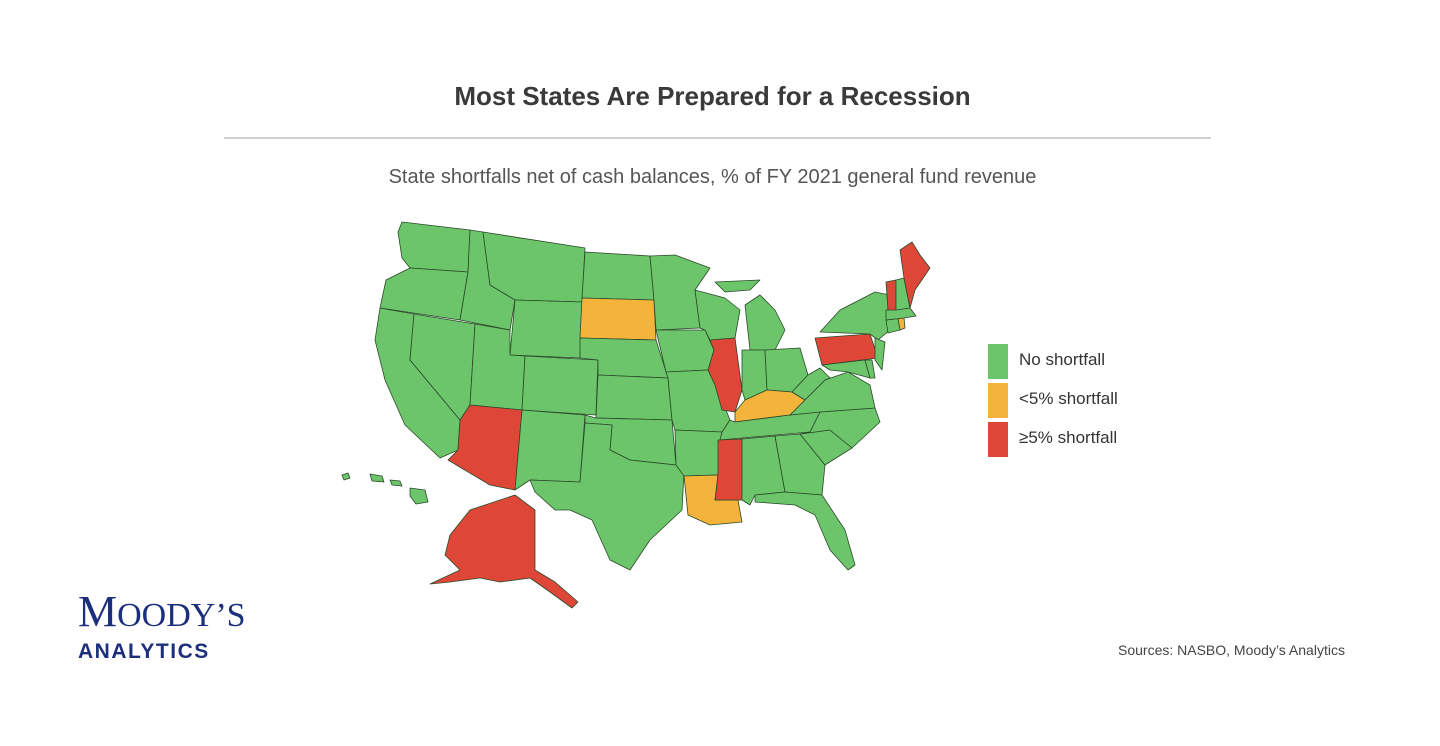 The image size is (1440, 746). Describe the element at coordinates (805, 531) in the screenshot. I see `state-FL` at that location.